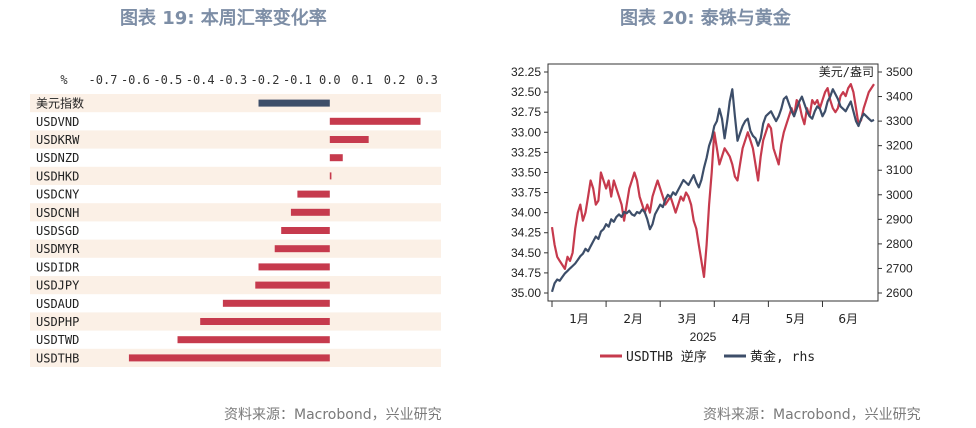 The image size is (976, 428). I want to click on right-tick-label: 3300, so click(899, 121).